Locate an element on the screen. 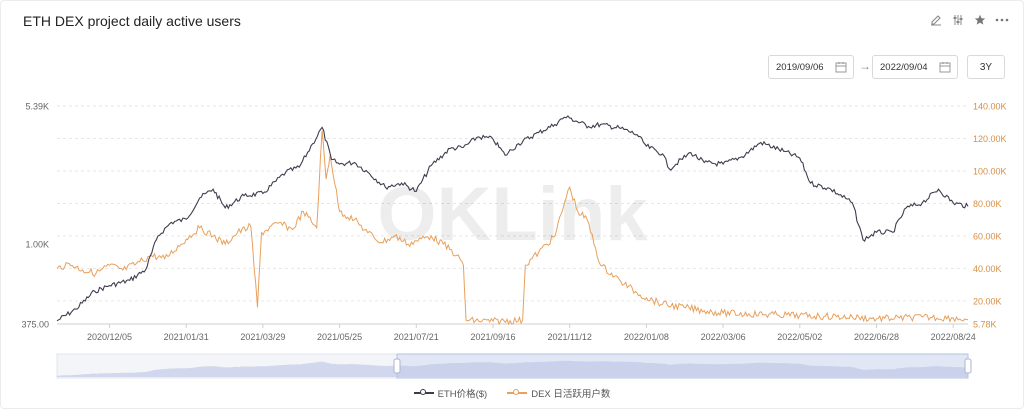  left-axis-tick-label: 5.39K is located at coordinates (37, 107).